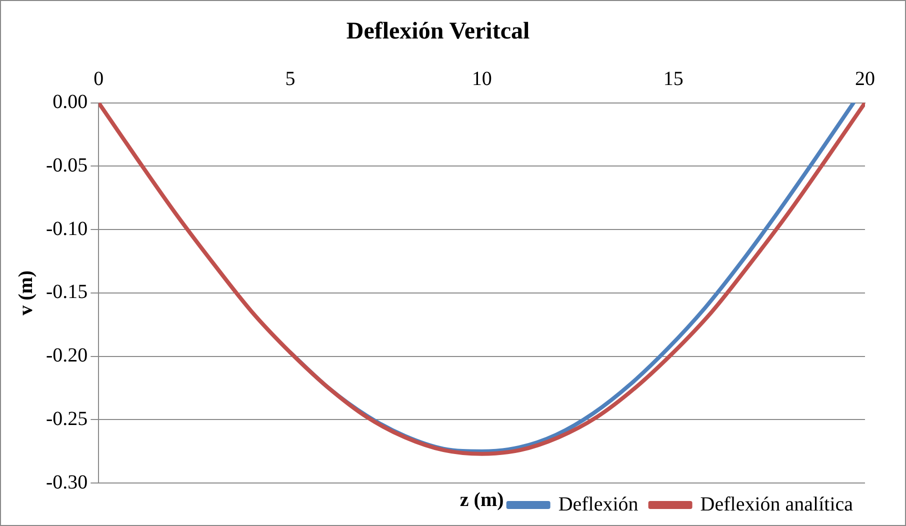 This screenshot has height=526, width=906. Describe the element at coordinates (99, 79) in the screenshot. I see `x-tick-label: 0` at that location.